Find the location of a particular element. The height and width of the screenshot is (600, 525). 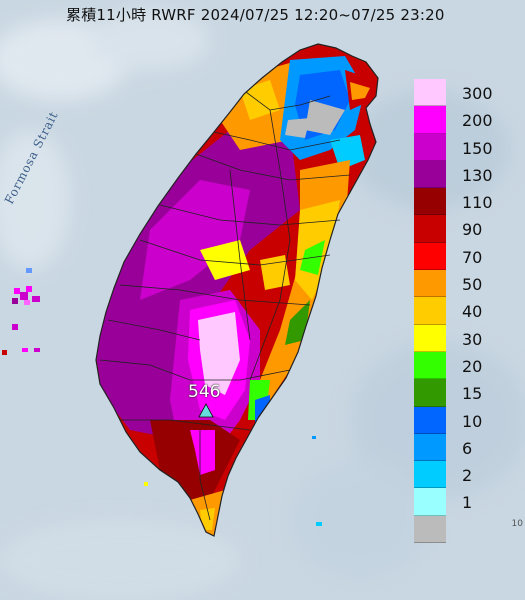

legend-label: 6 is located at coordinates (467, 448).